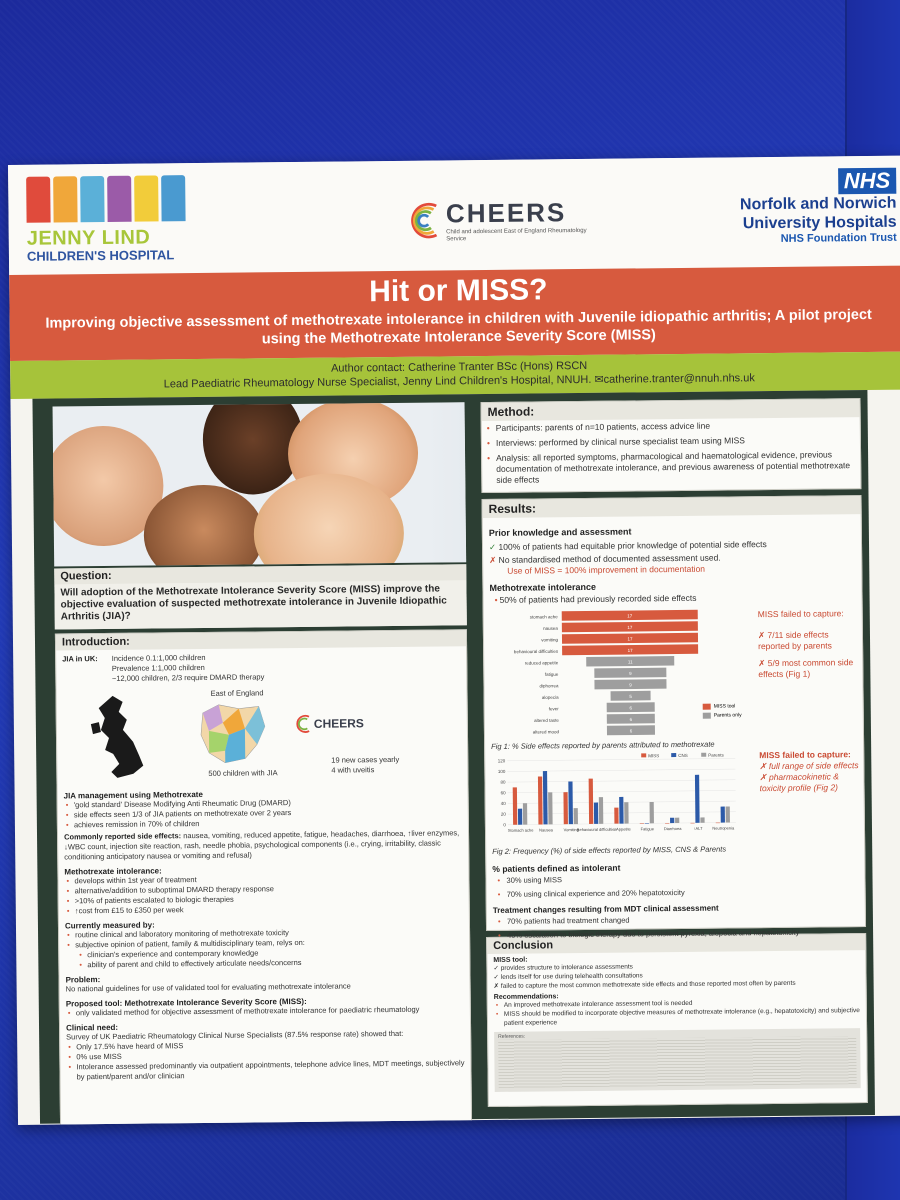 The width and height of the screenshot is (900, 1200). What do you see at coordinates (303, 723) in the screenshot?
I see `cheers-small-arcs-icon` at bounding box center [303, 723].